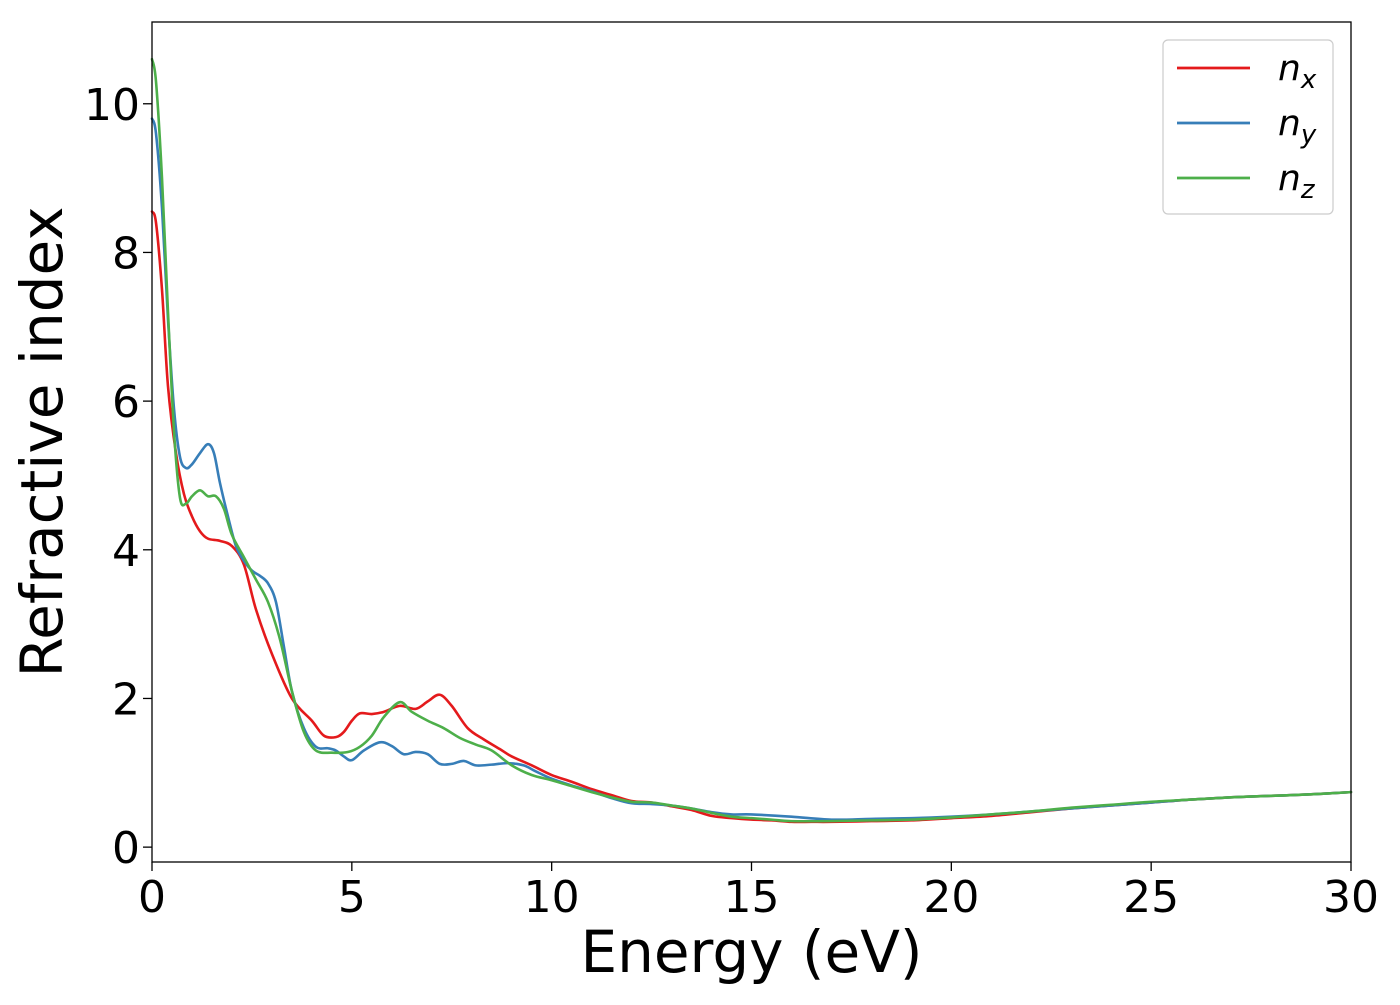  Describe the element at coordinates (1297, 126) in the screenshot. I see `legend-label-n-y: ny` at that location.